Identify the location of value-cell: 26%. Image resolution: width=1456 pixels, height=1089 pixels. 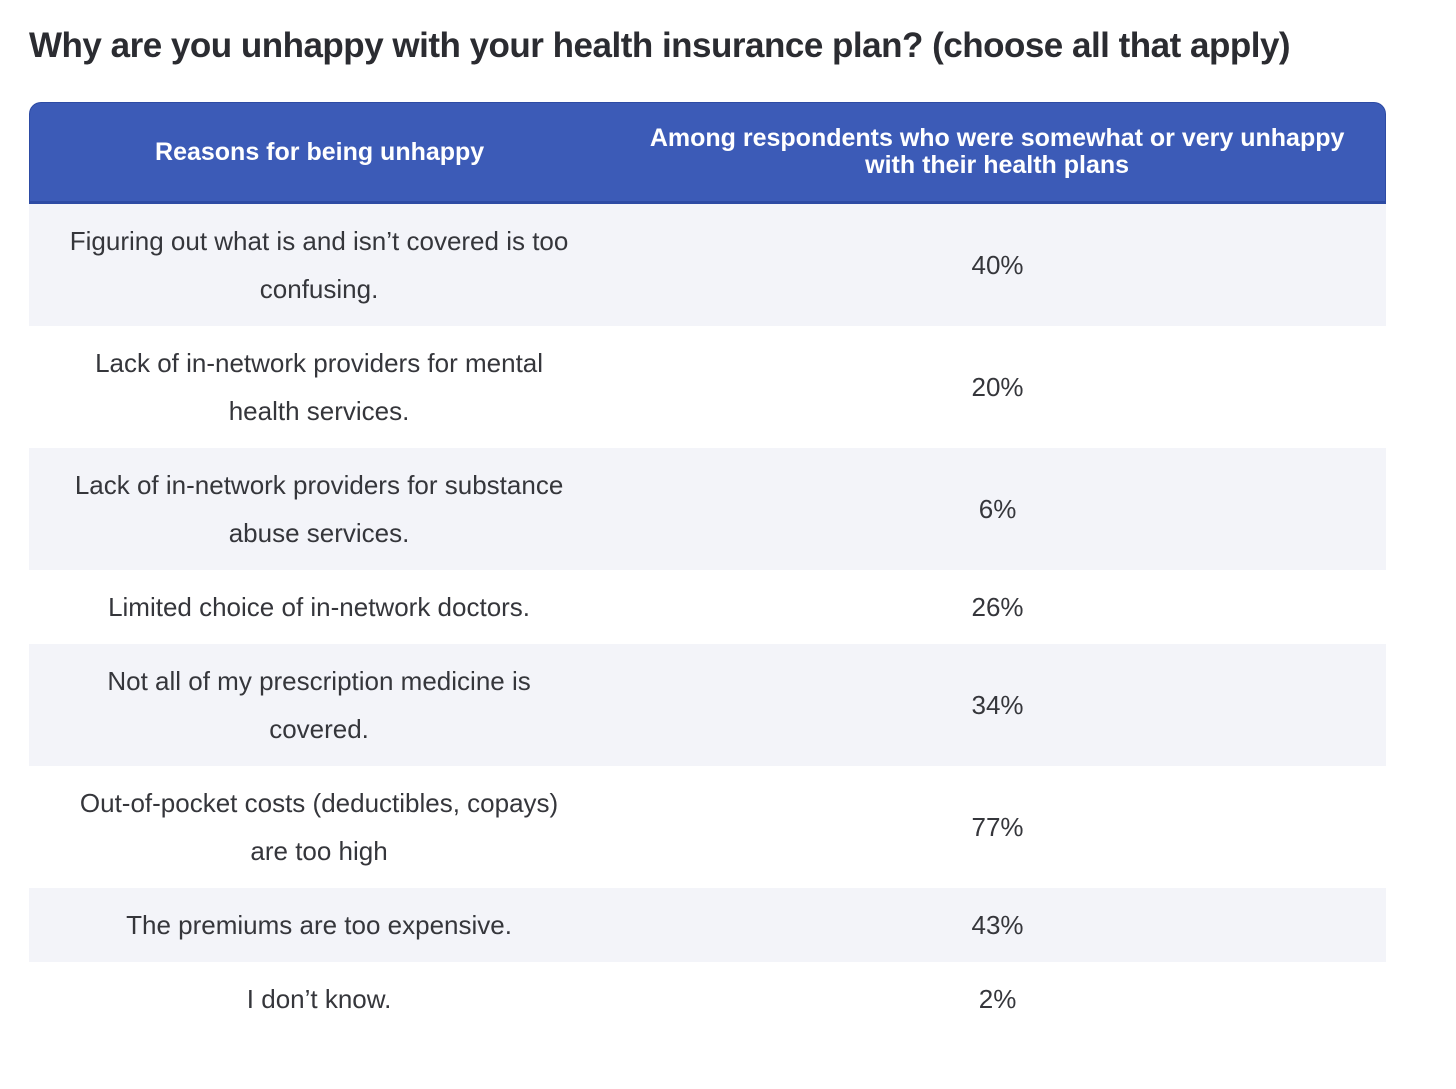
(997, 607).